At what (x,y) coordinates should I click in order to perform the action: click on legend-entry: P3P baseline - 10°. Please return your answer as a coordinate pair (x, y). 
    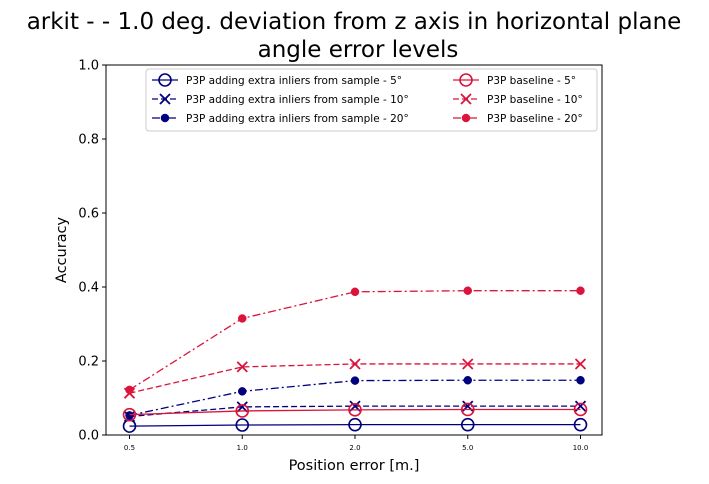
    Looking at the image, I should click on (518, 99).